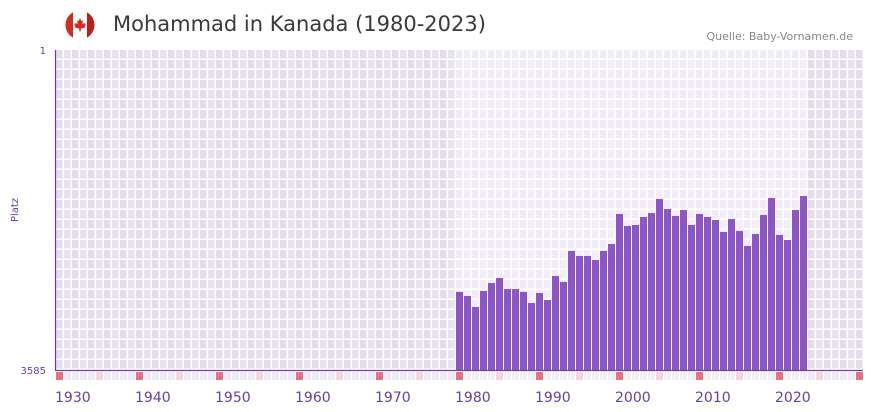  What do you see at coordinates (563, 325) in the screenshot?
I see `bar-1993` at bounding box center [563, 325].